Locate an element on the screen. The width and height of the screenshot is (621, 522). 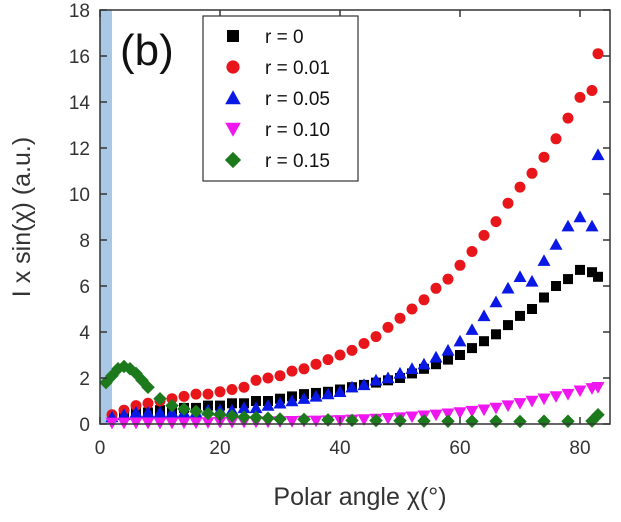
x-tick-label: 60 is located at coordinates (459, 448).